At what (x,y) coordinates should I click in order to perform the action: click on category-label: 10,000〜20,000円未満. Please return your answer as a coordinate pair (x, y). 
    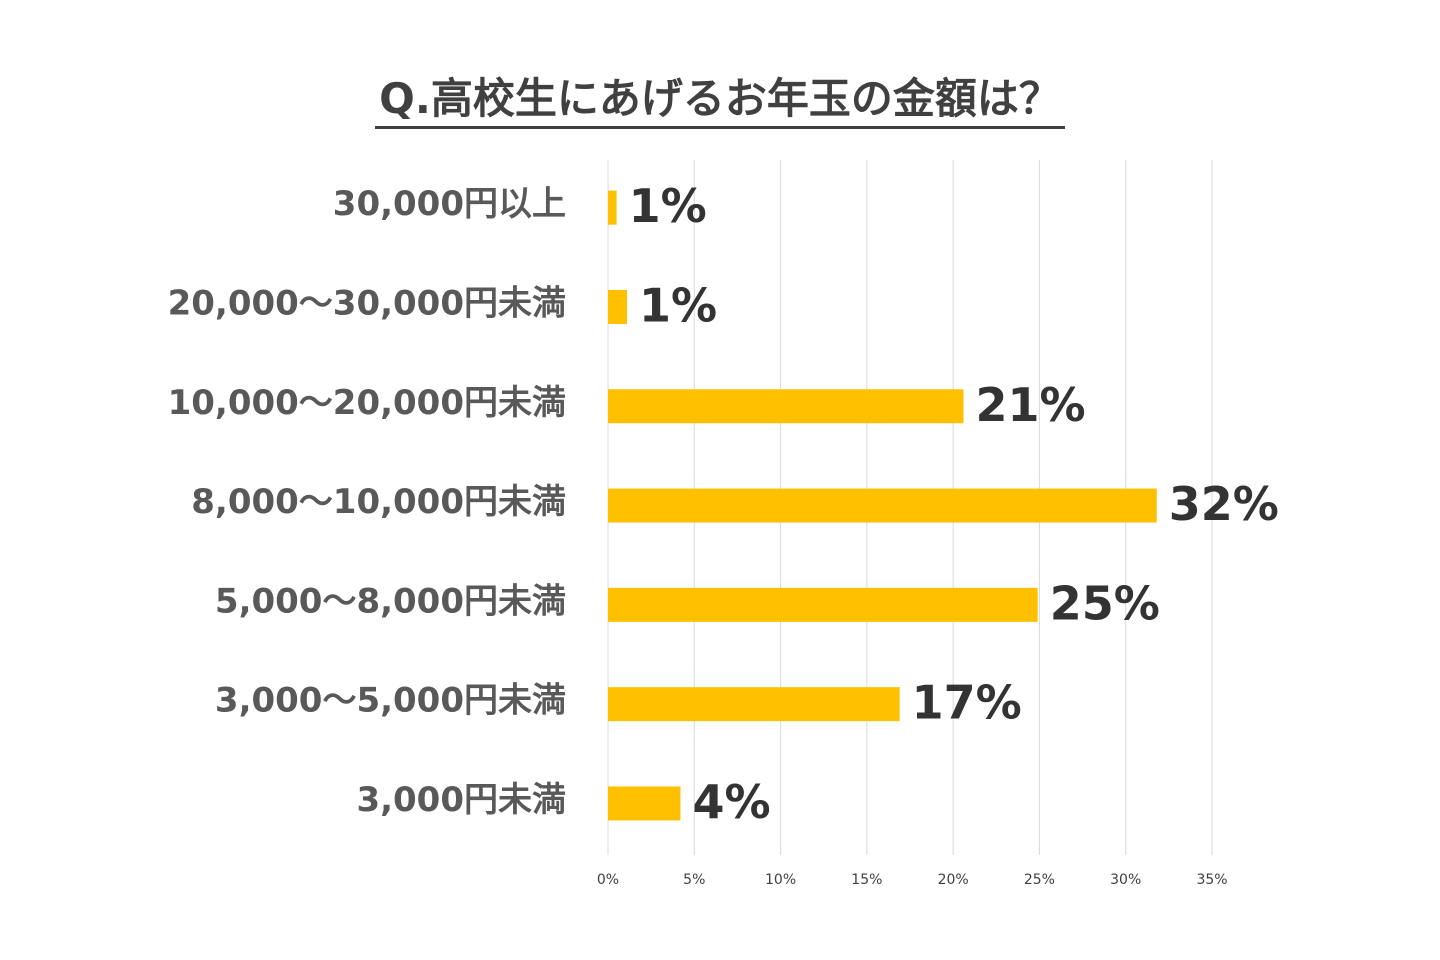
    Looking at the image, I should click on (367, 403).